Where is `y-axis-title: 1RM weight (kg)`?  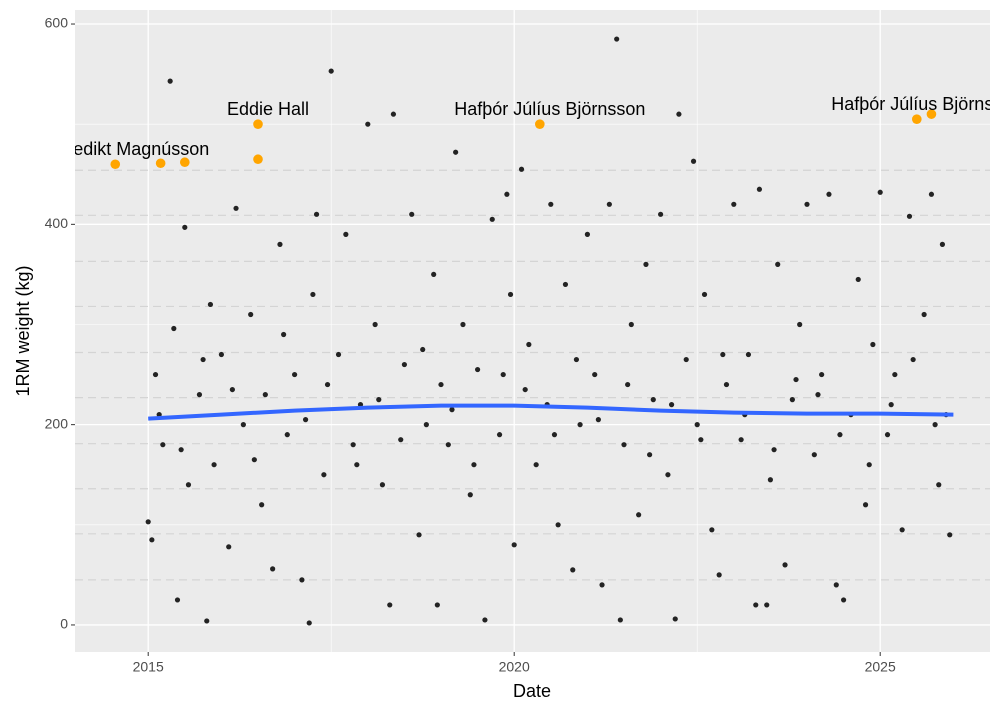 y-axis-title: 1RM weight (kg) is located at coordinates (23, 330).